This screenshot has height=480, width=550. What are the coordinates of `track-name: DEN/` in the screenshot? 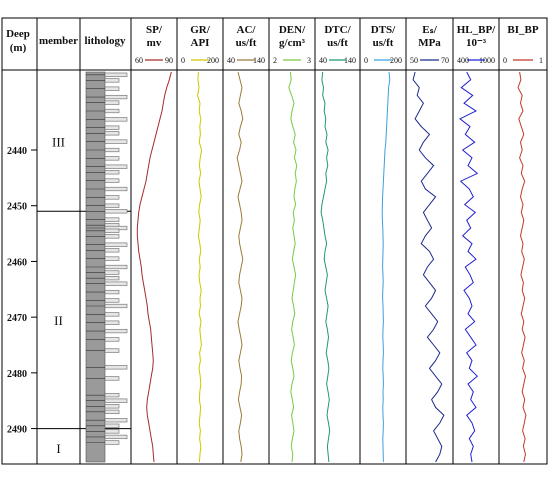 It's located at (292, 30).